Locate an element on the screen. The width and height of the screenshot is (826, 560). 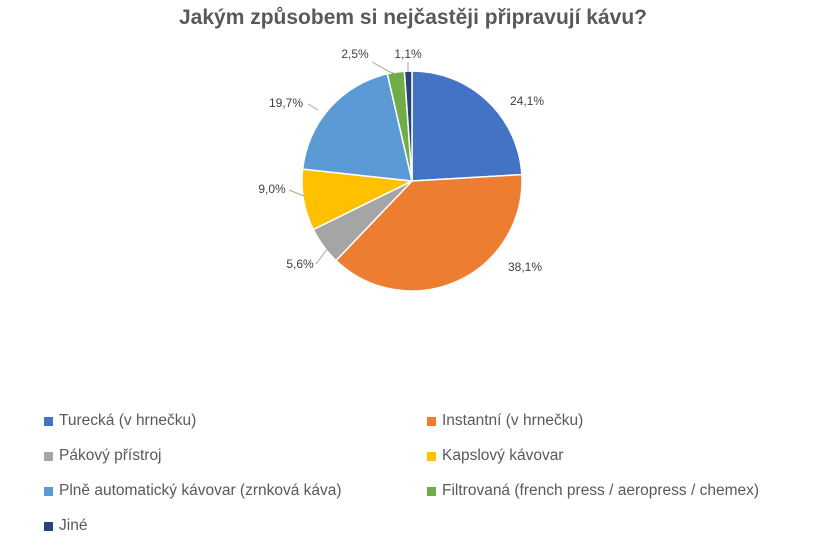
data-label: 38,1% is located at coordinates (525, 267).